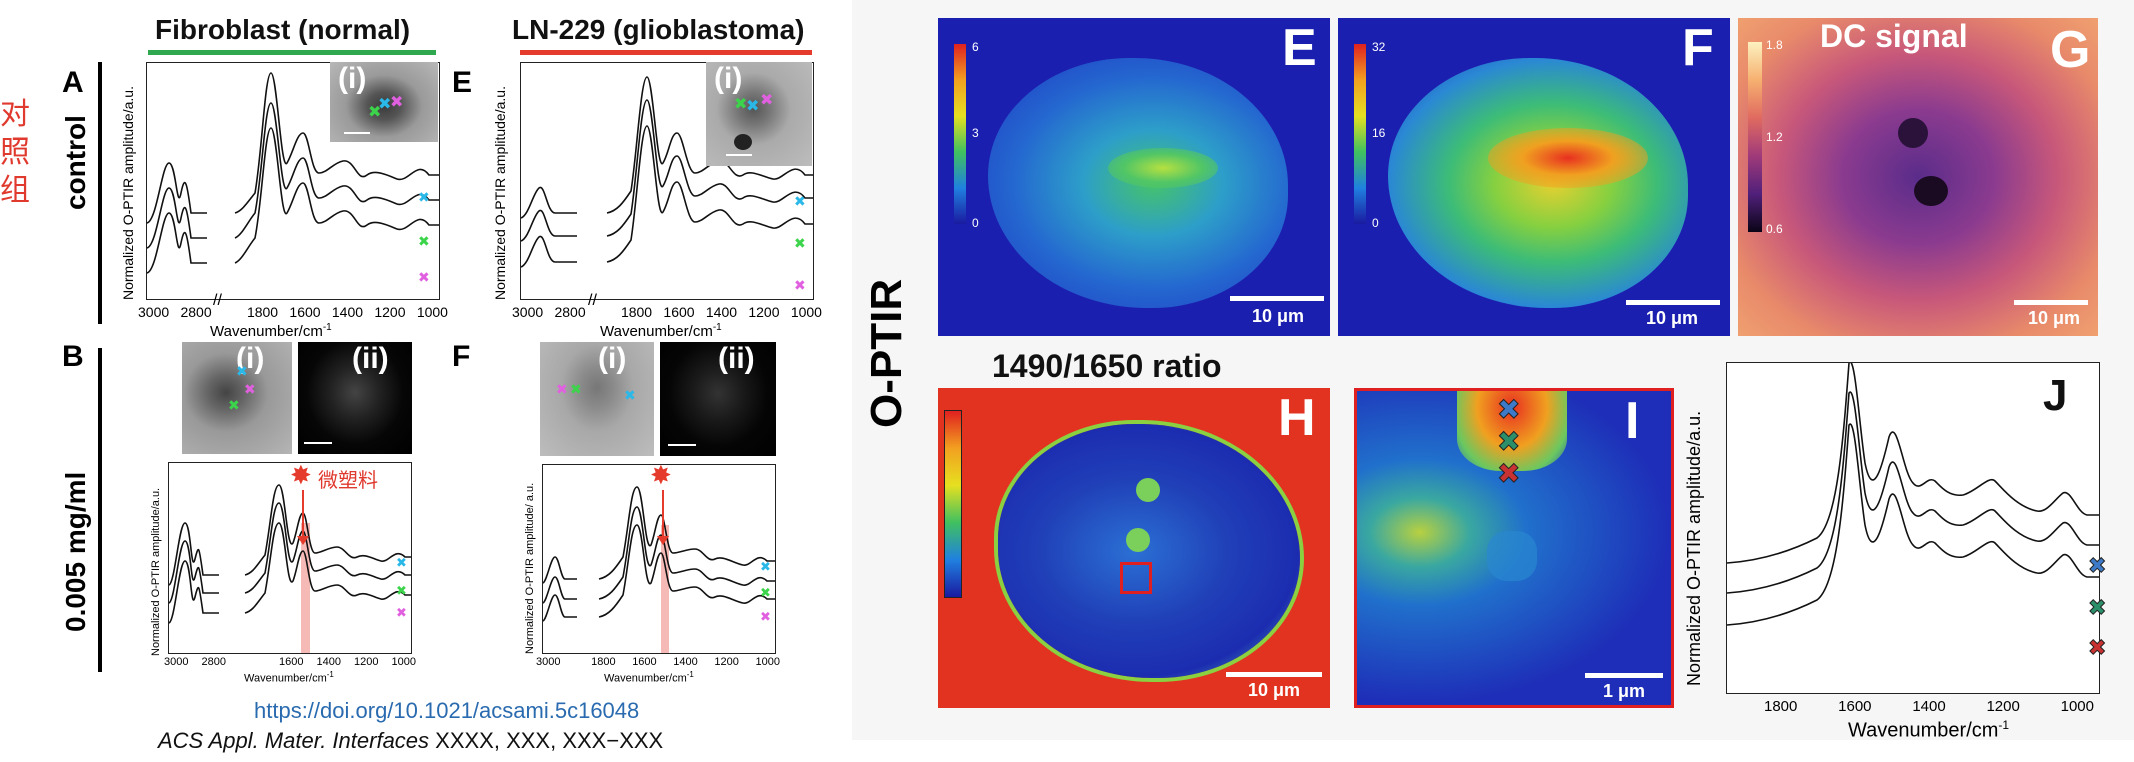  What do you see at coordinates (1375, 223) in the screenshot?
I see `colorbar-F-min: 0` at bounding box center [1375, 223].